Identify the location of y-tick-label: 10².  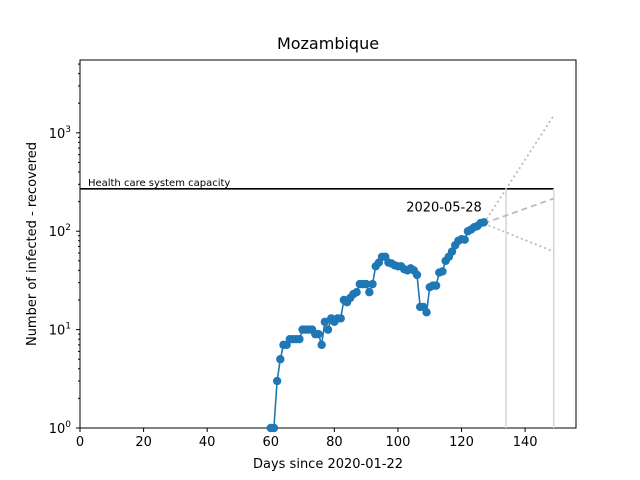
(60, 231).